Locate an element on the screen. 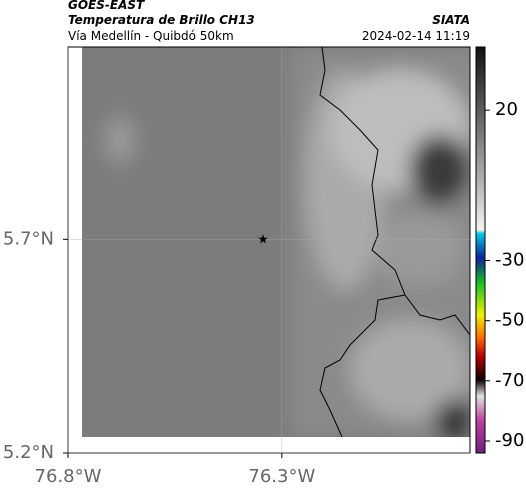  y-tick-label: 5.2°N is located at coordinates (28, 452).